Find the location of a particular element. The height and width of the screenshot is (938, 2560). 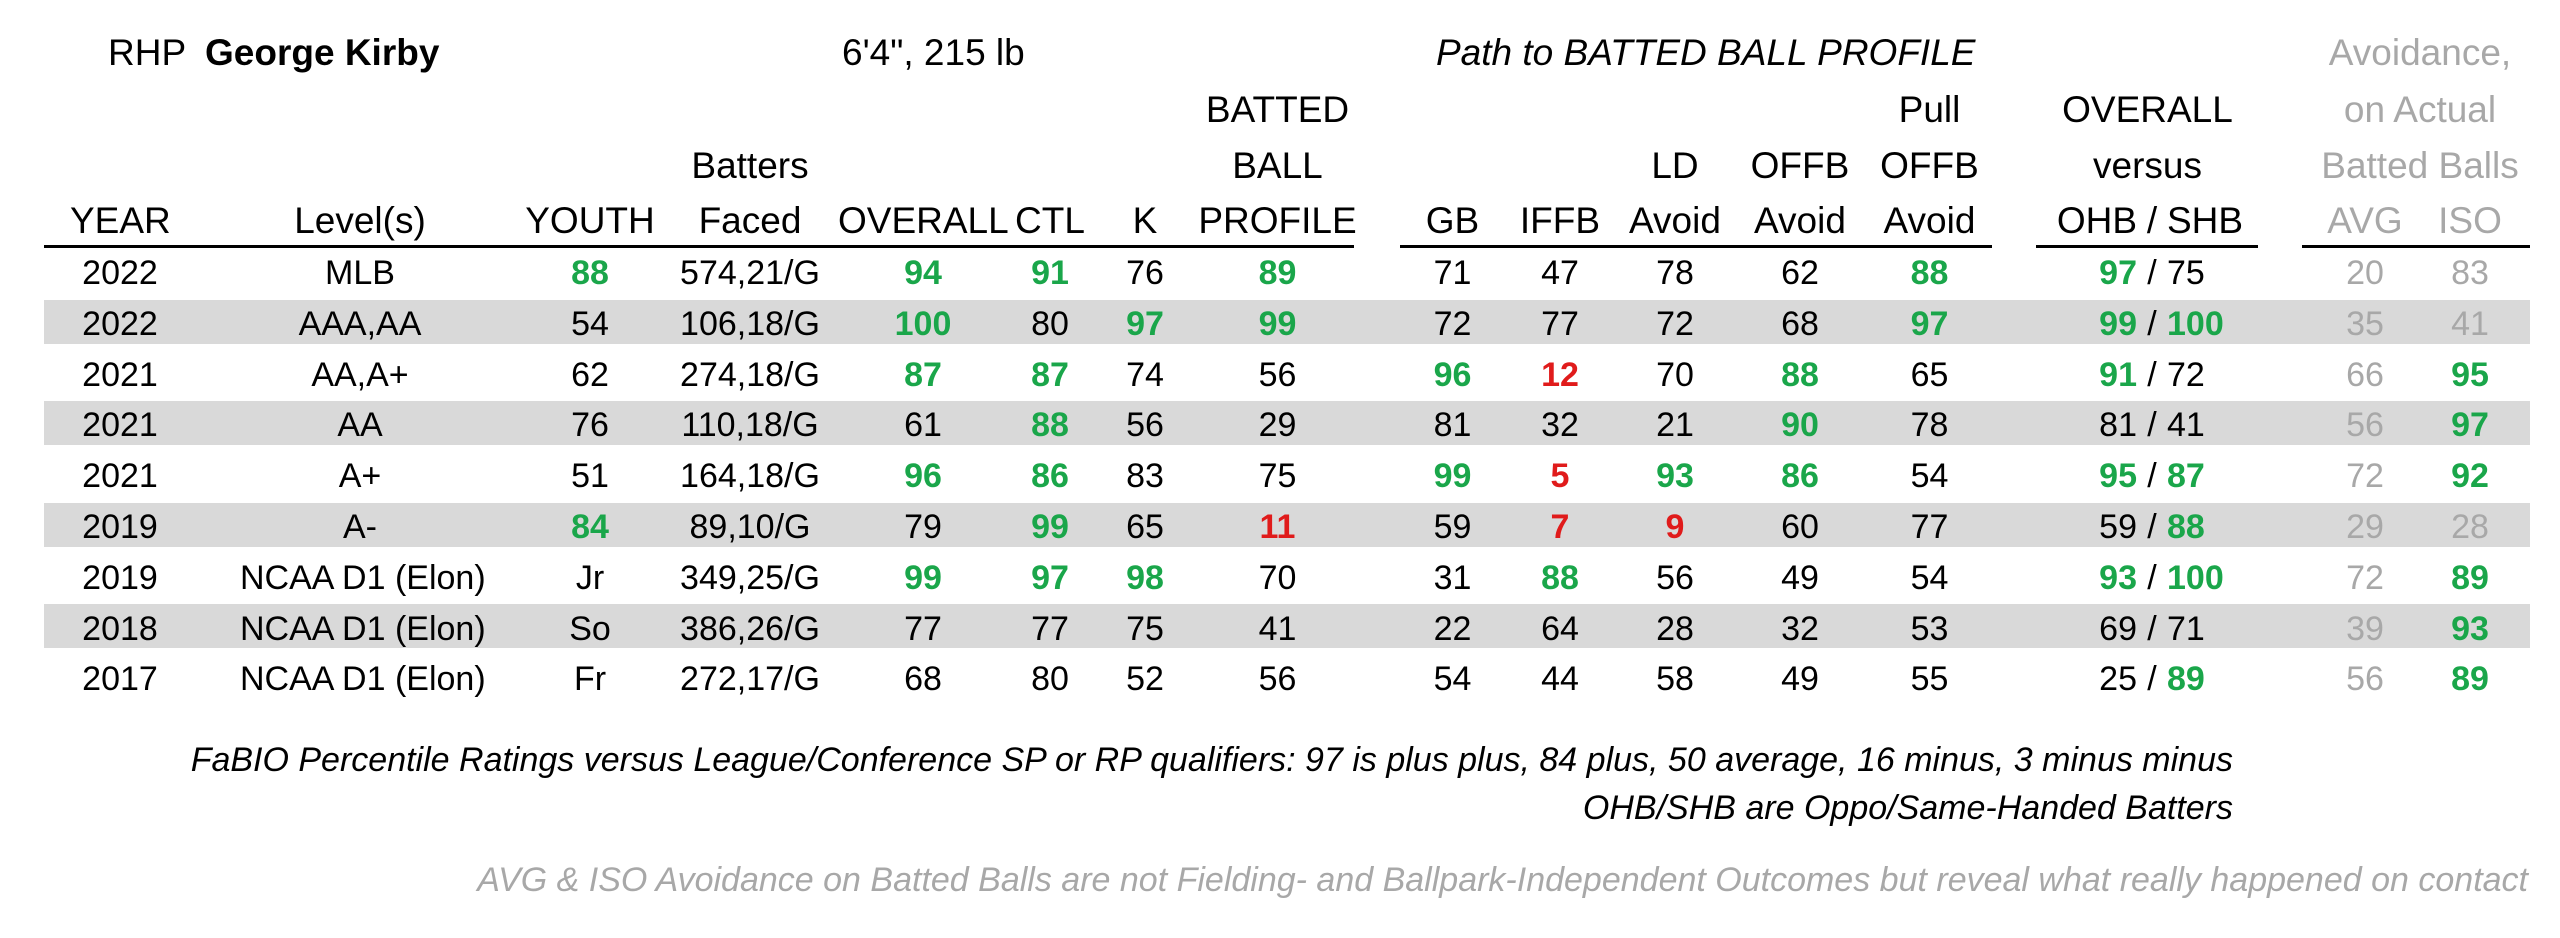

cell-k: 65 is located at coordinates (1145, 527).